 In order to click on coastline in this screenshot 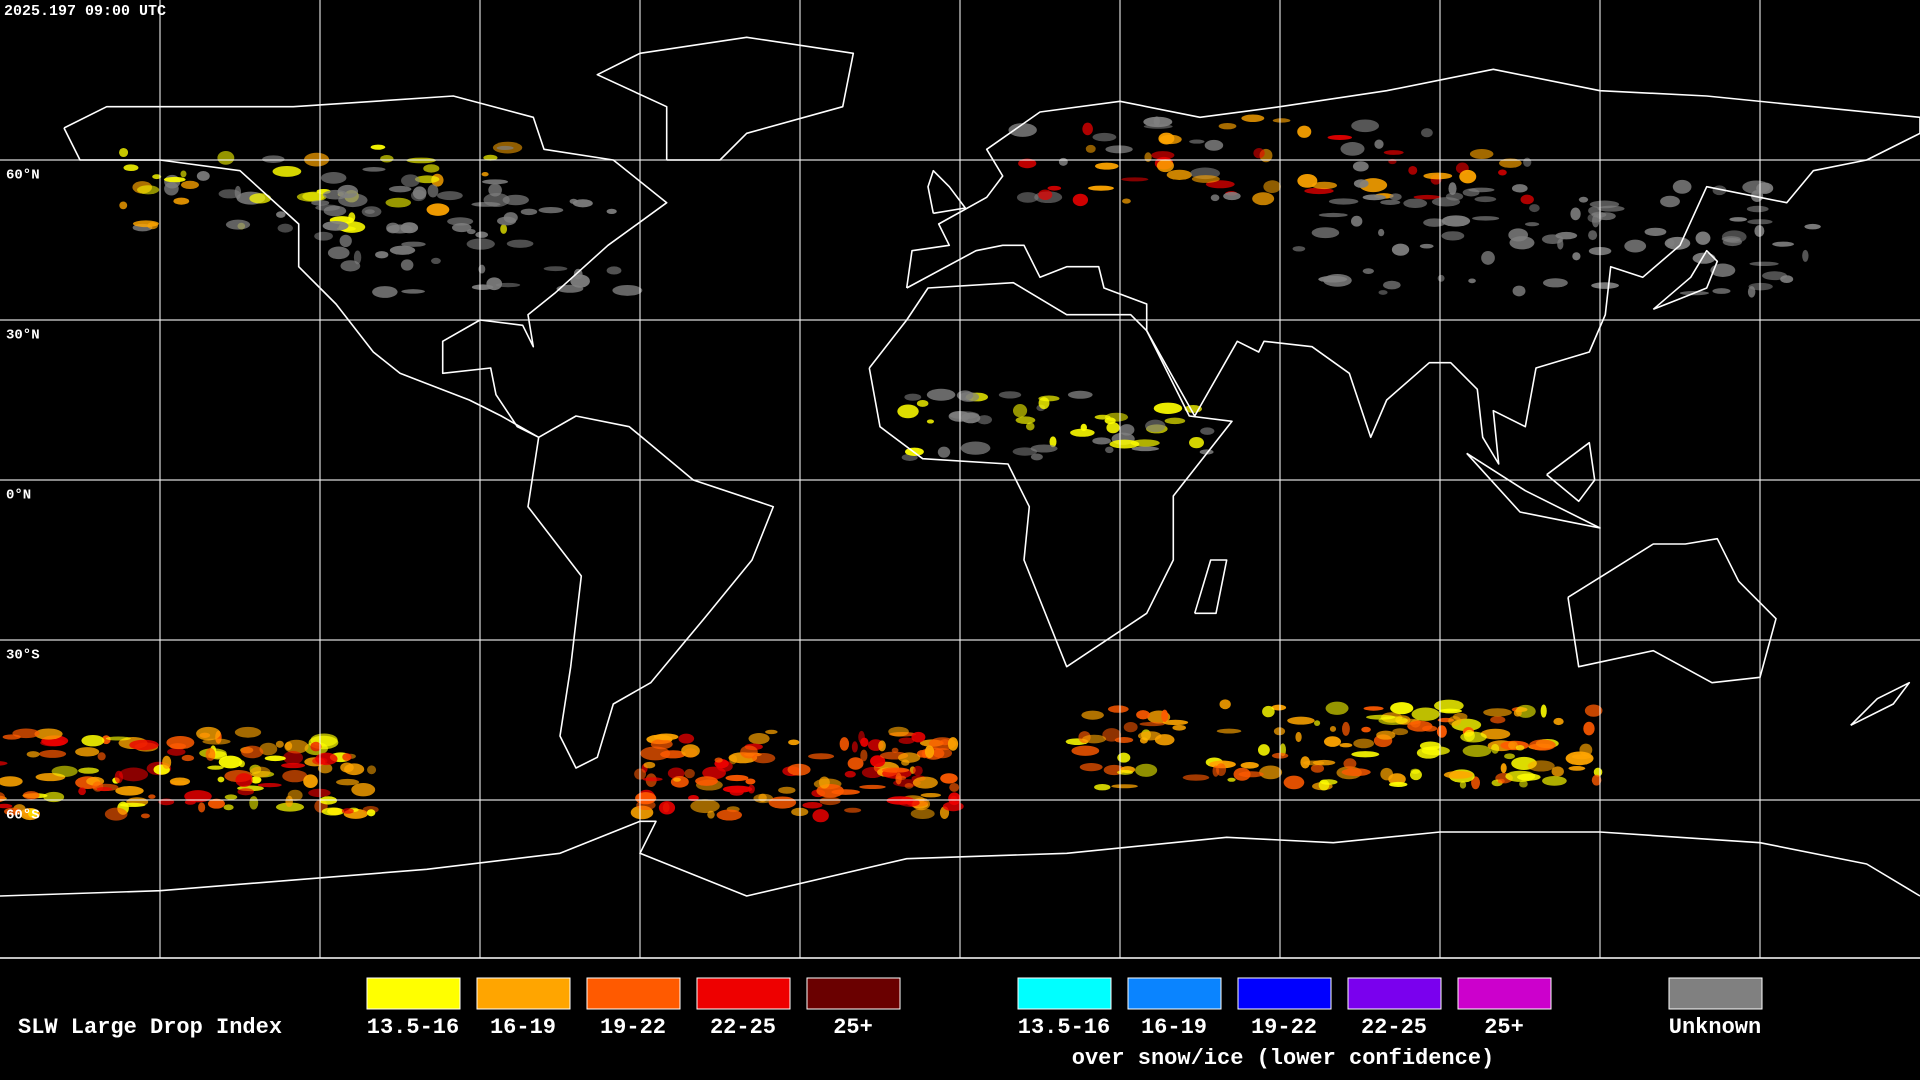, I will do `click(1050, 474)`.